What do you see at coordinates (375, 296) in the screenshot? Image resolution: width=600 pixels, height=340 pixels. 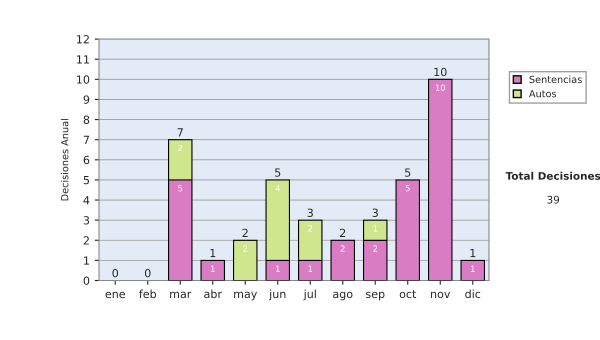 I see `x-tick-label: sep` at bounding box center [375, 296].